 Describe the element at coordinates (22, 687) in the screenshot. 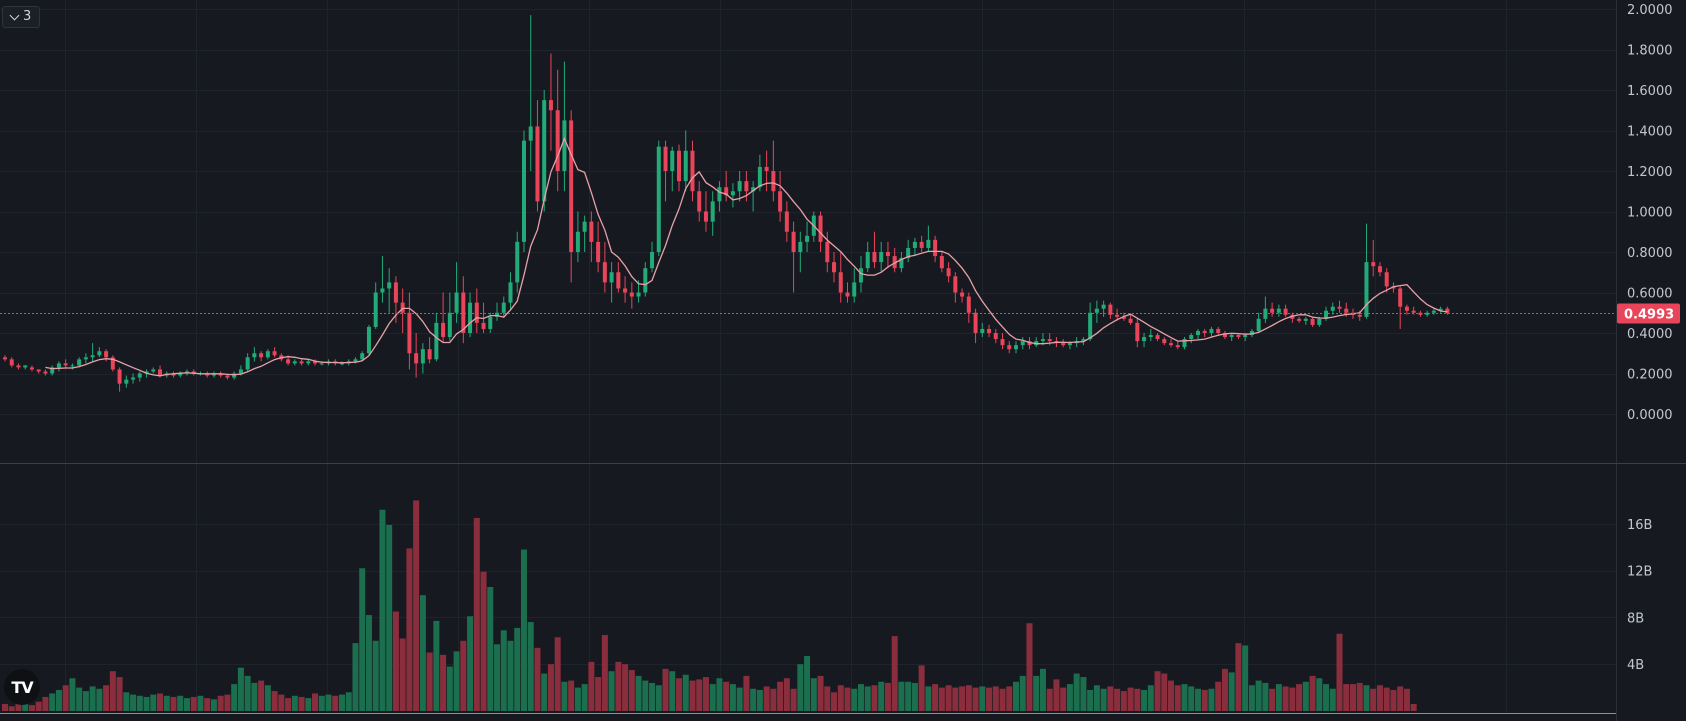

I see `tradingview-logo: TV` at that location.